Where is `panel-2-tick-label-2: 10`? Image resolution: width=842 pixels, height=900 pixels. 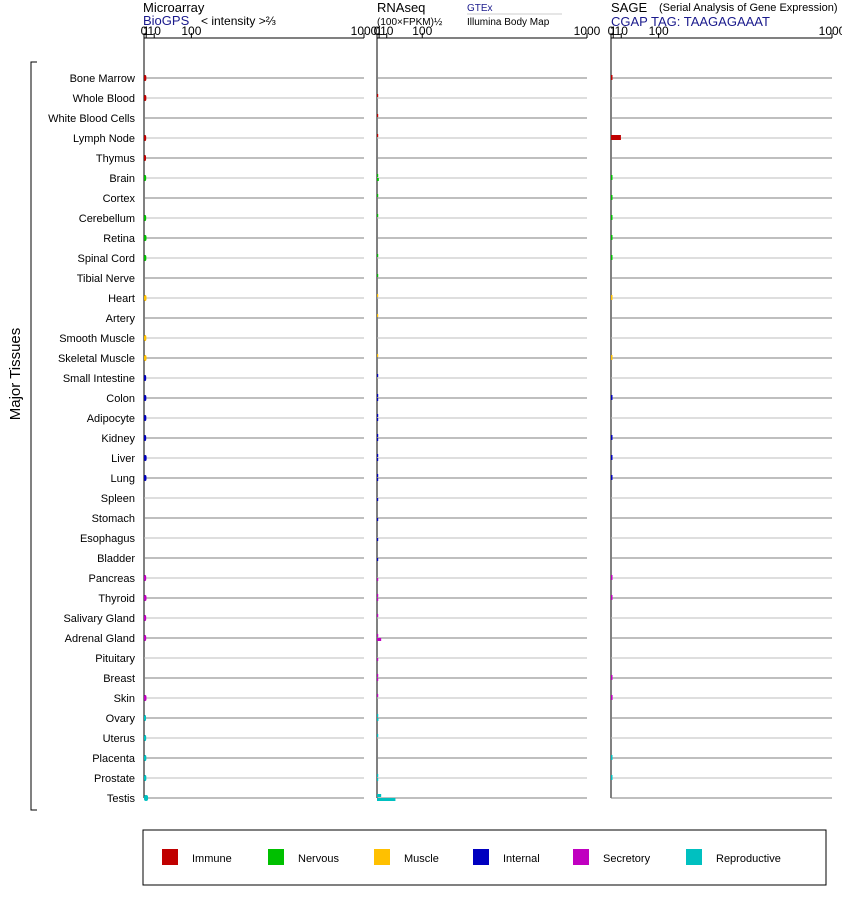 panel-2-tick-label-2: 10 is located at coordinates (622, 31).